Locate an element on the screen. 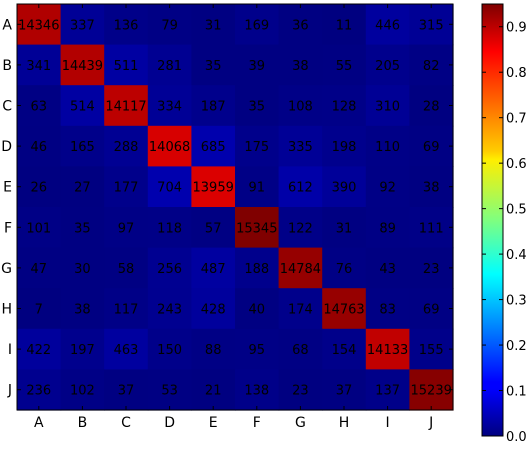 This screenshot has height=458, width=532. y-tick-label: D is located at coordinates (6, 147).